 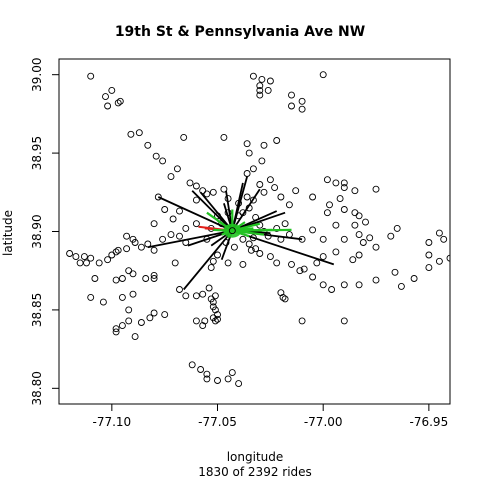 I want to click on y-tick-label-0: 38.80, so click(x=37, y=388).